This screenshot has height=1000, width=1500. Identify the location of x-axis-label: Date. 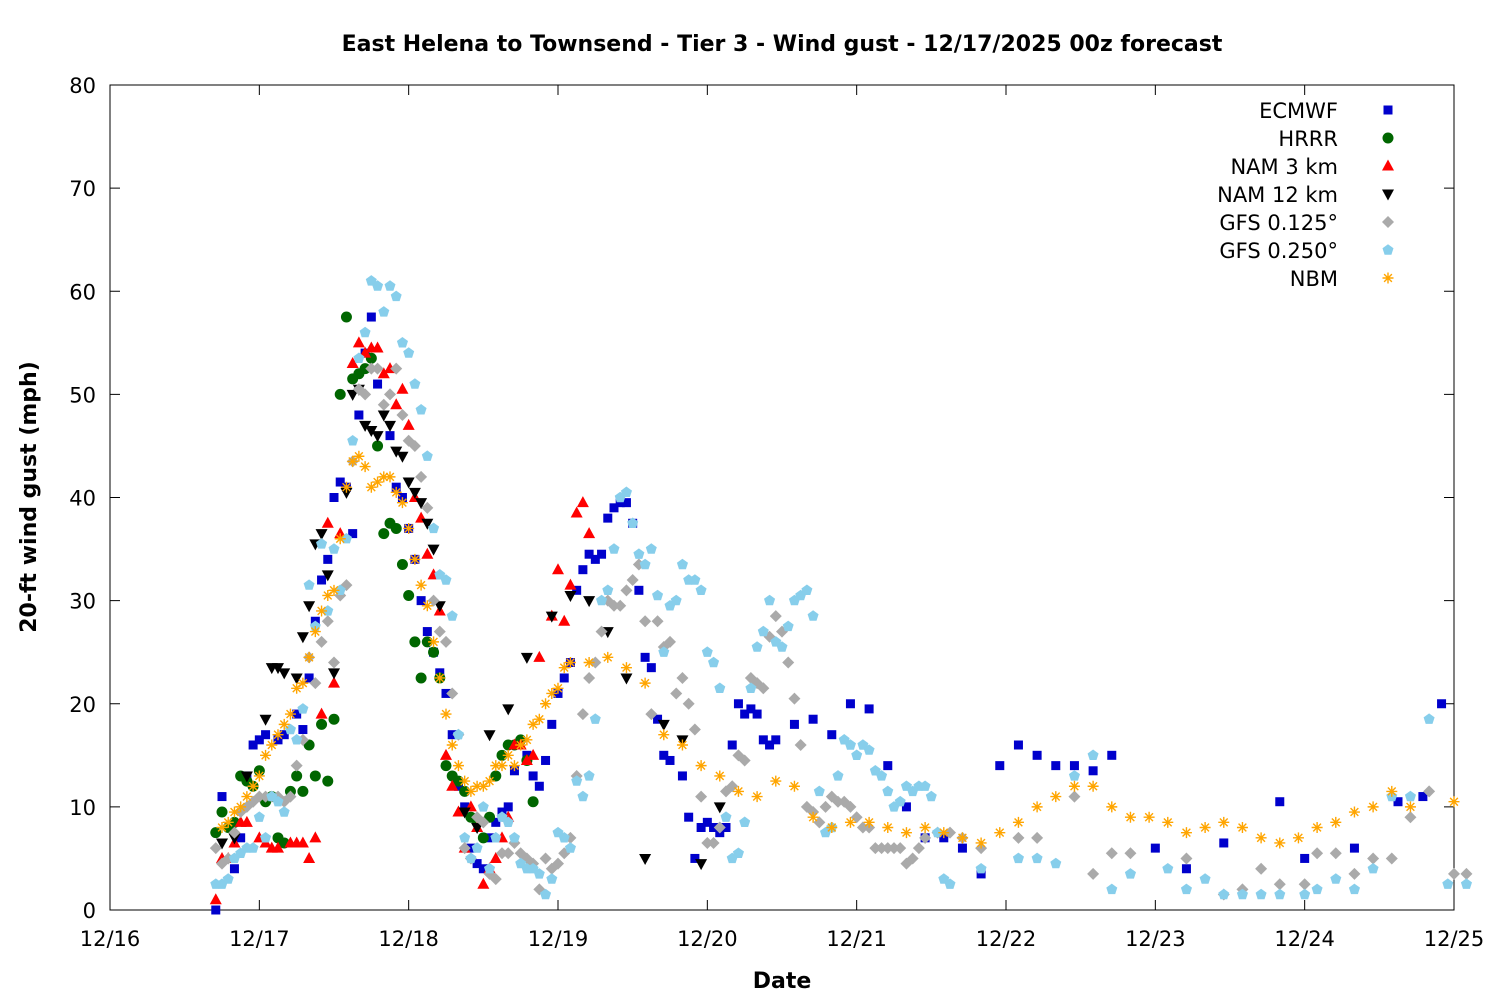
(782, 981).